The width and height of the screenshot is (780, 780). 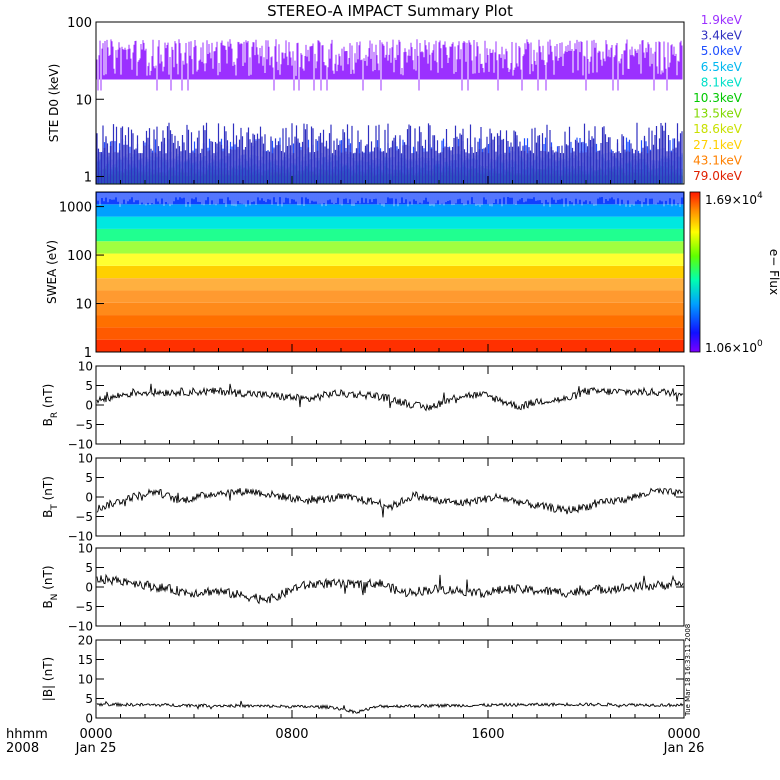 I want to click on bn-ticks: 10 5 0 −5 −10, so click(x=376, y=588).